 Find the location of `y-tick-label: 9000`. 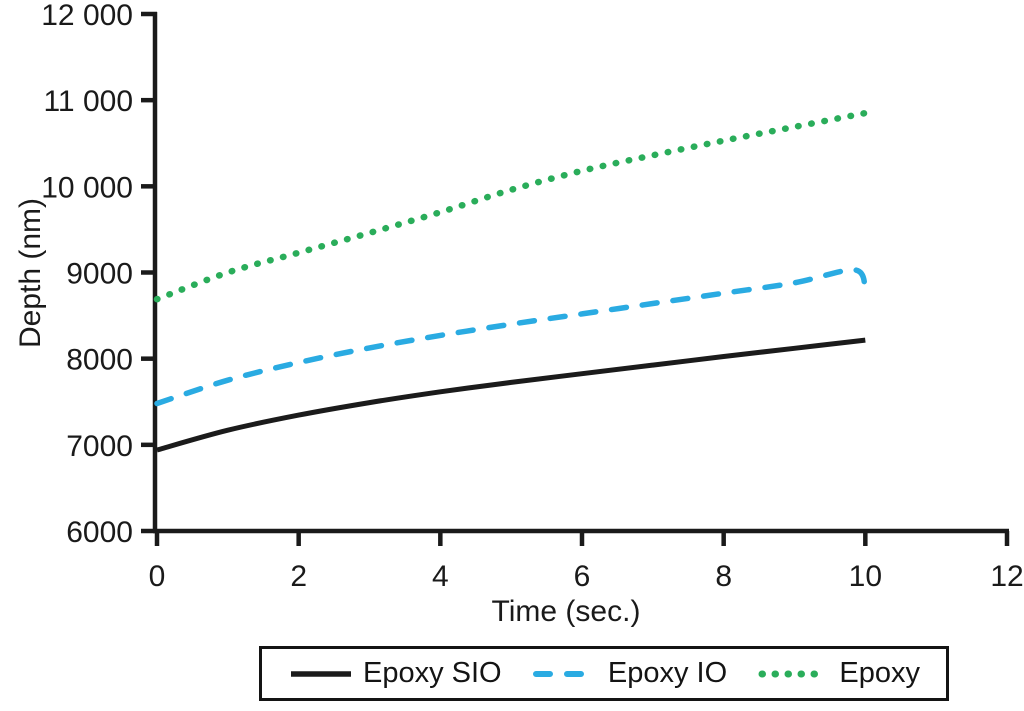

y-tick-label: 9000 is located at coordinates (99, 274).